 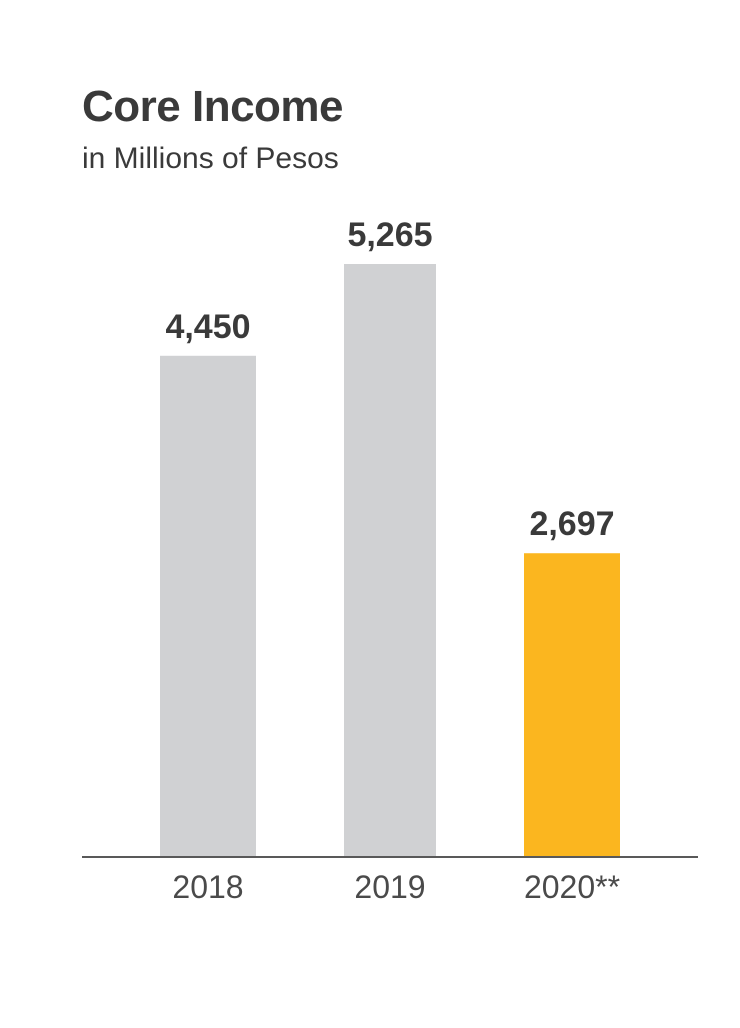 What do you see at coordinates (389, 887) in the screenshot?
I see `x-tick-label-2019: 2019` at bounding box center [389, 887].